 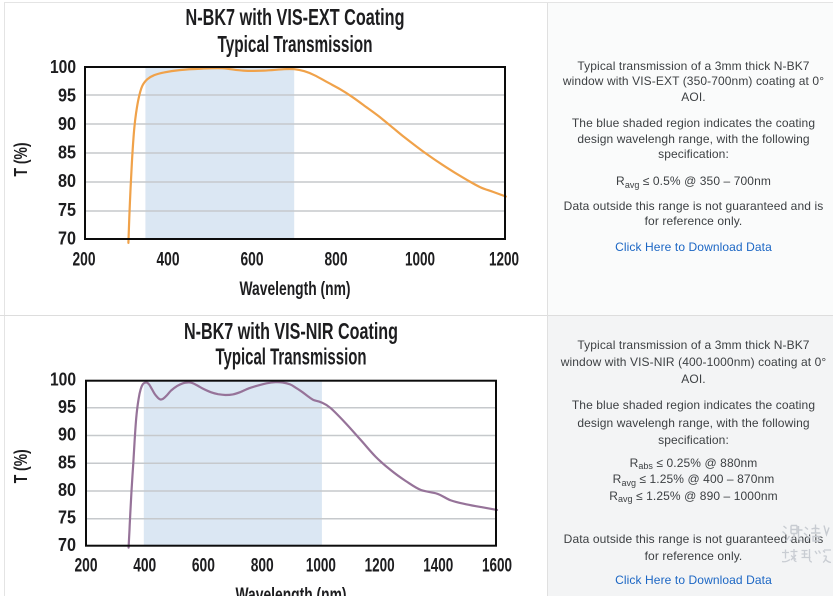 I want to click on svg-text: N-BK7 with VIS-NIR Coating, so click(x=291, y=331).